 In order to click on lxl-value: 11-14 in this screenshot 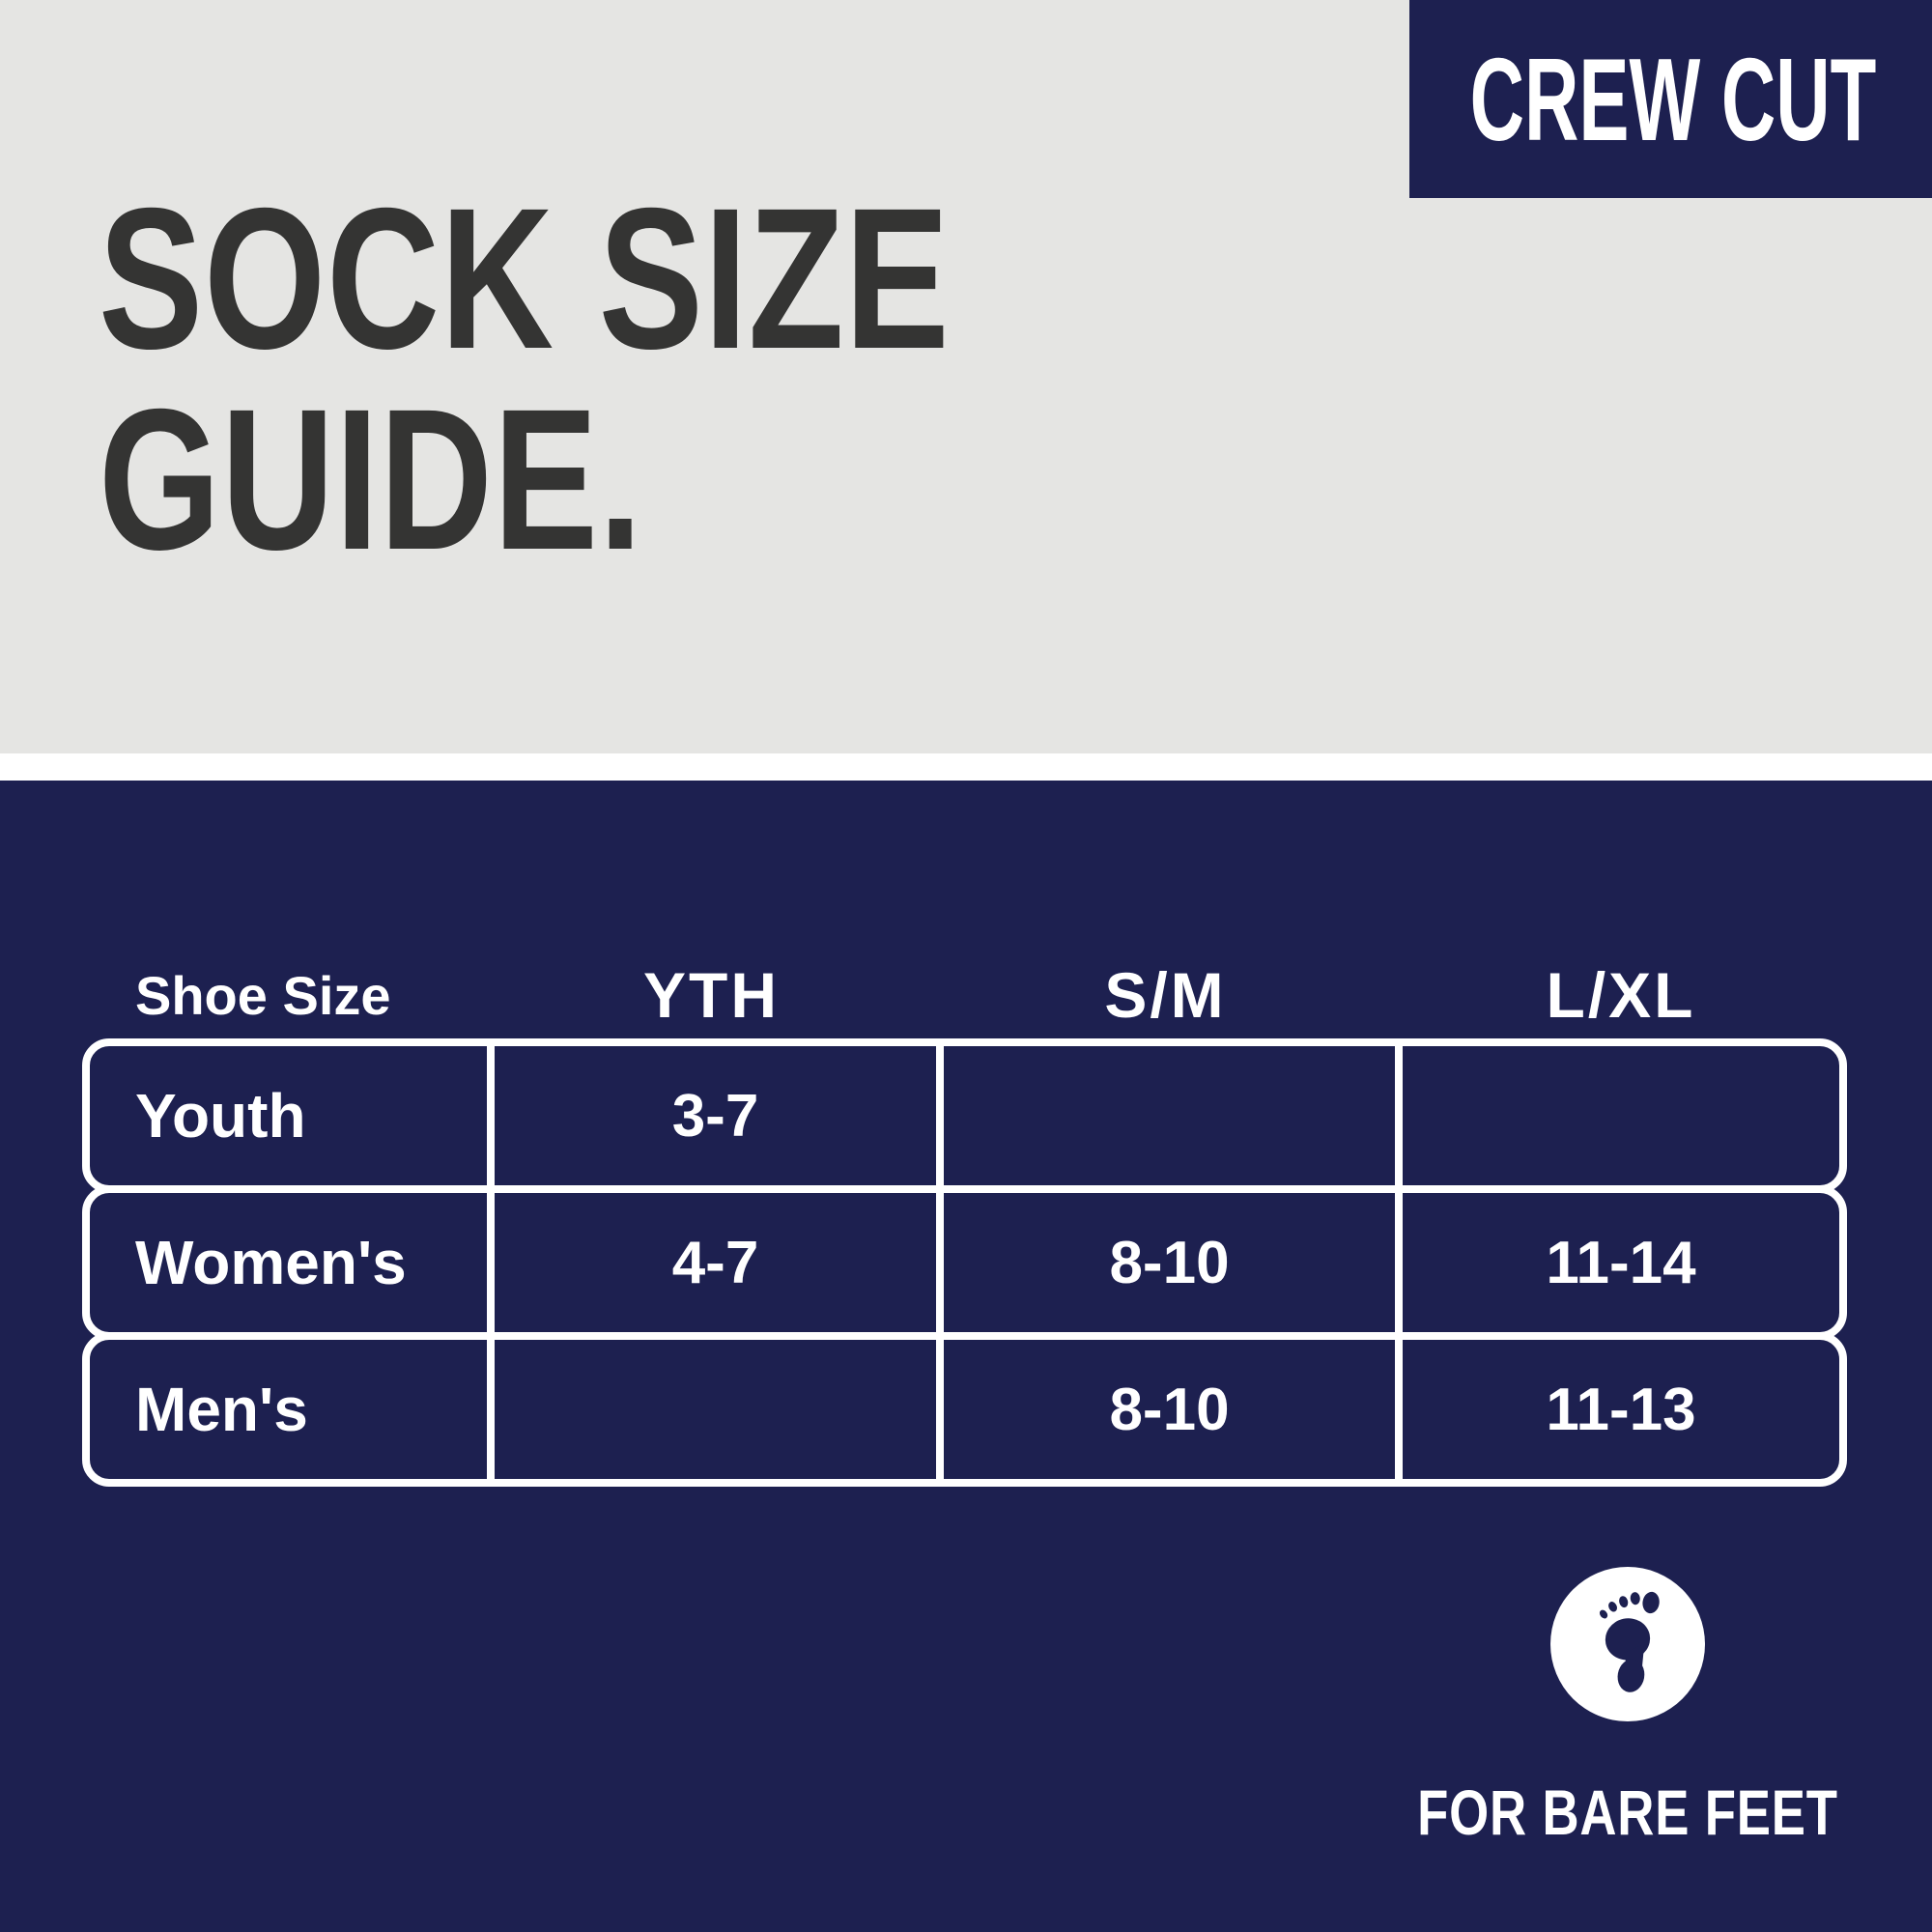, I will do `click(1617, 1262)`.